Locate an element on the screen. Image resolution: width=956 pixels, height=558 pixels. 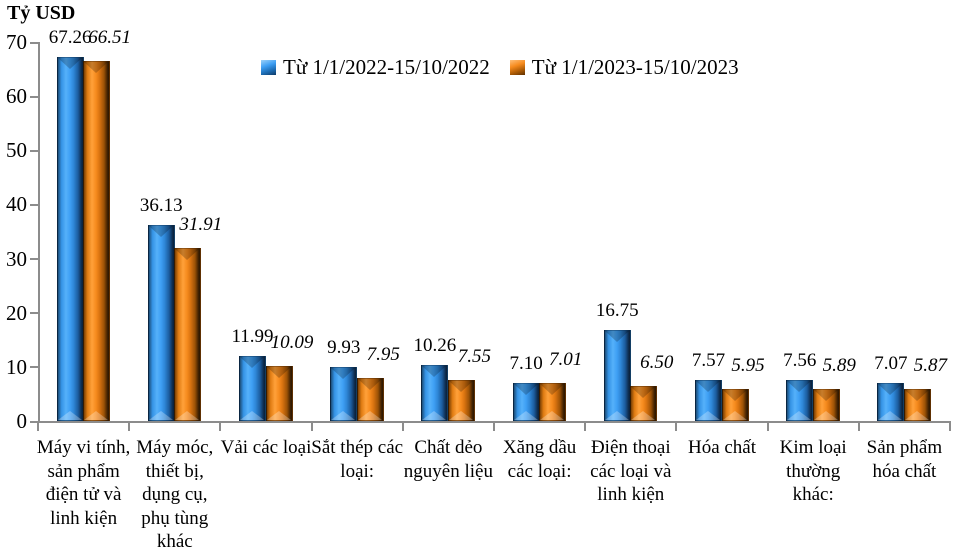
value-label-2023: 7.55 is located at coordinates (474, 357).